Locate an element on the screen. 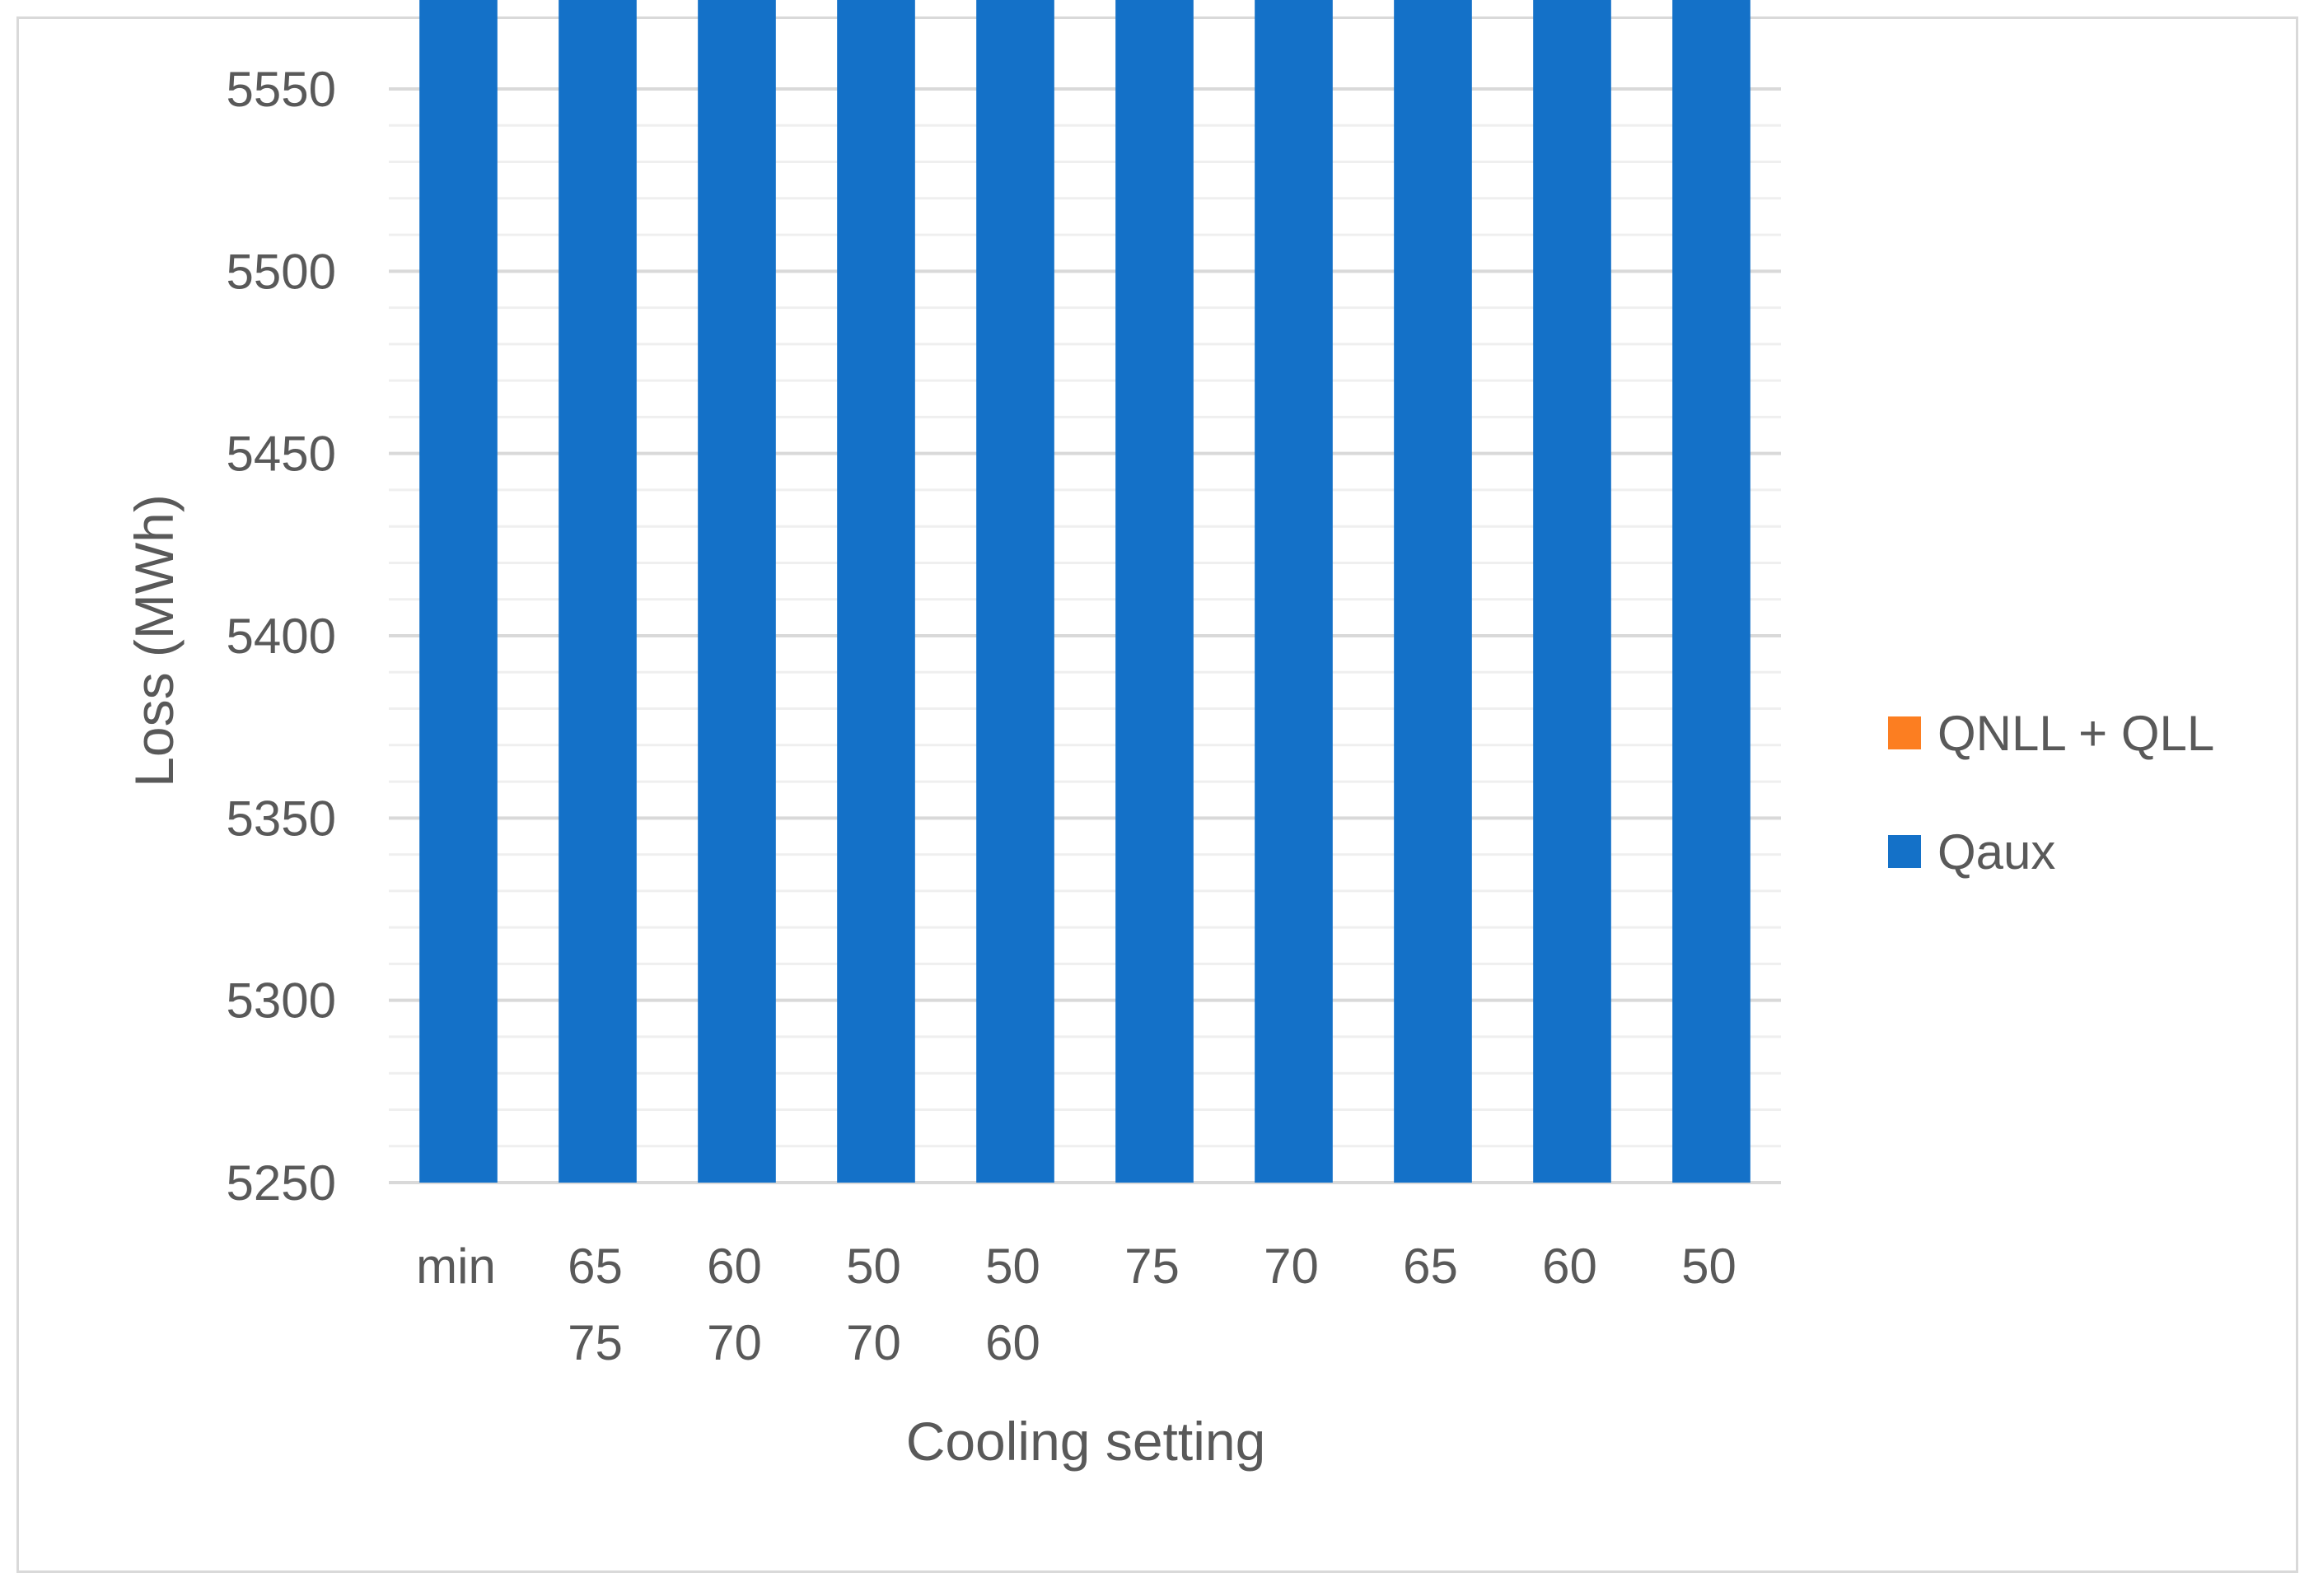  y-tick-label: 5350 is located at coordinates (281, 818).